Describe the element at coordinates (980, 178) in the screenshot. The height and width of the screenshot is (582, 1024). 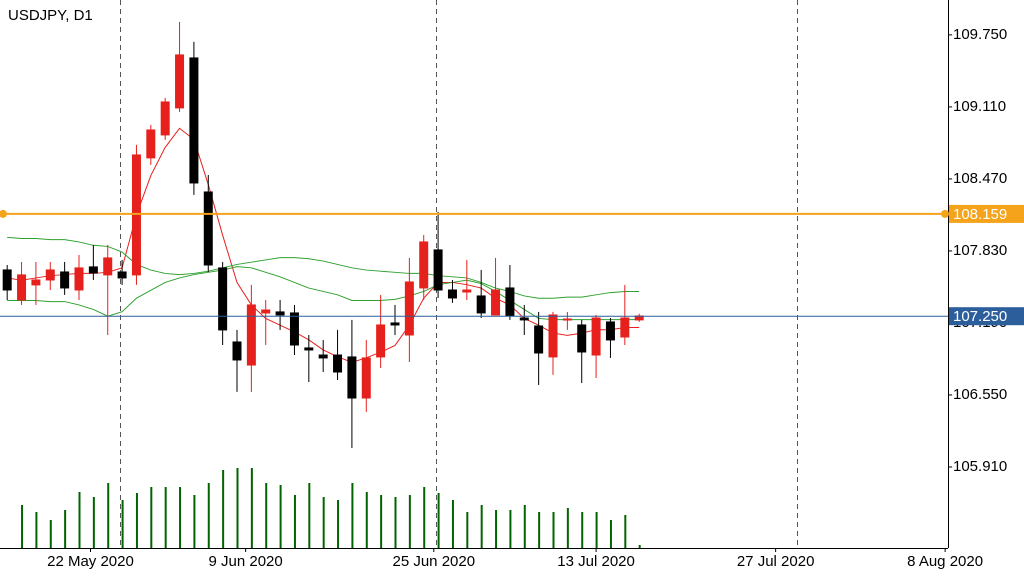
I see `y-tick-label: 108.470` at that location.